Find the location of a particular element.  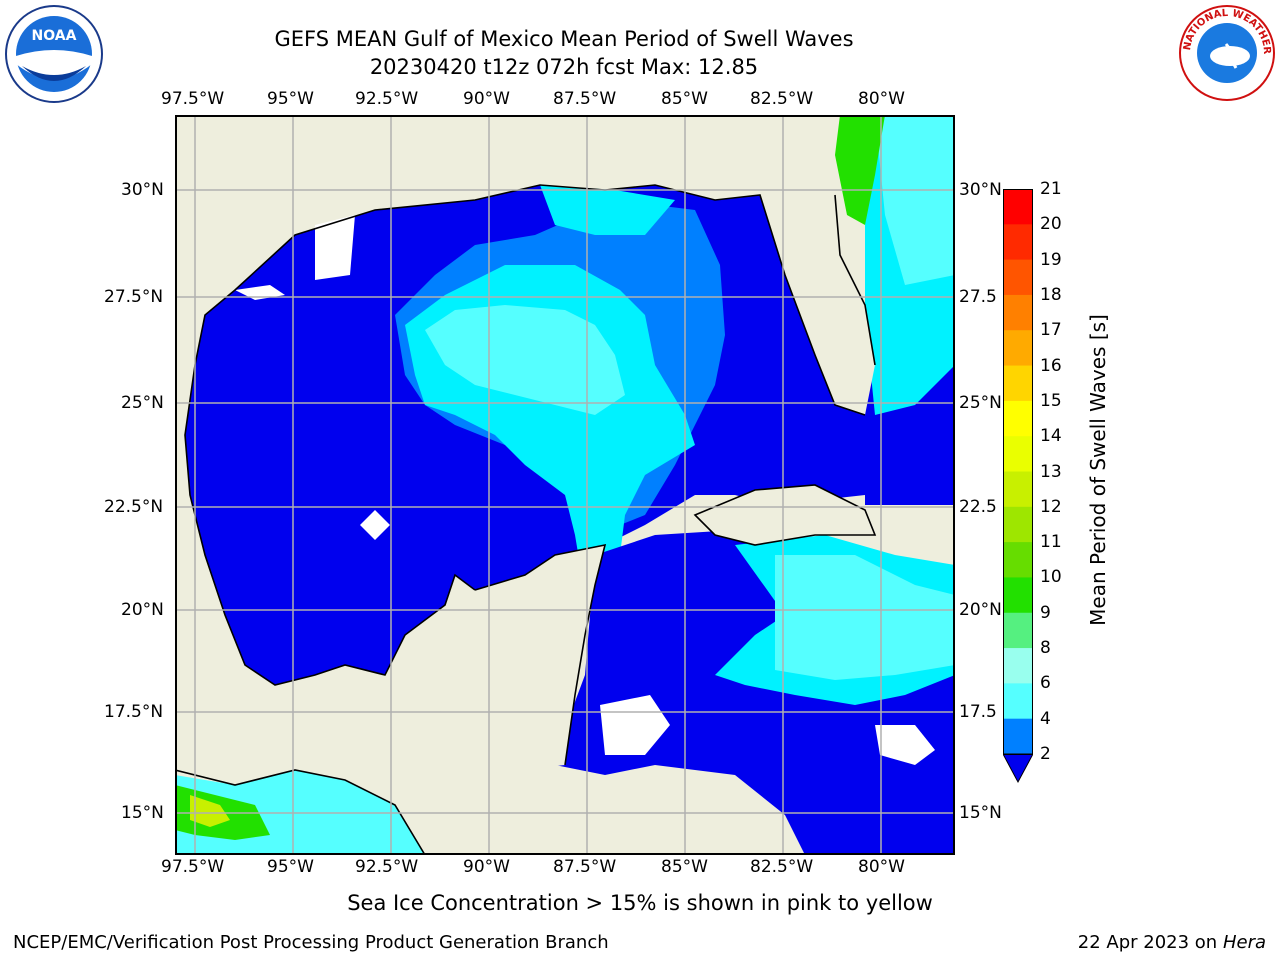

lon-label-top: 87.5°W is located at coordinates (585, 99).